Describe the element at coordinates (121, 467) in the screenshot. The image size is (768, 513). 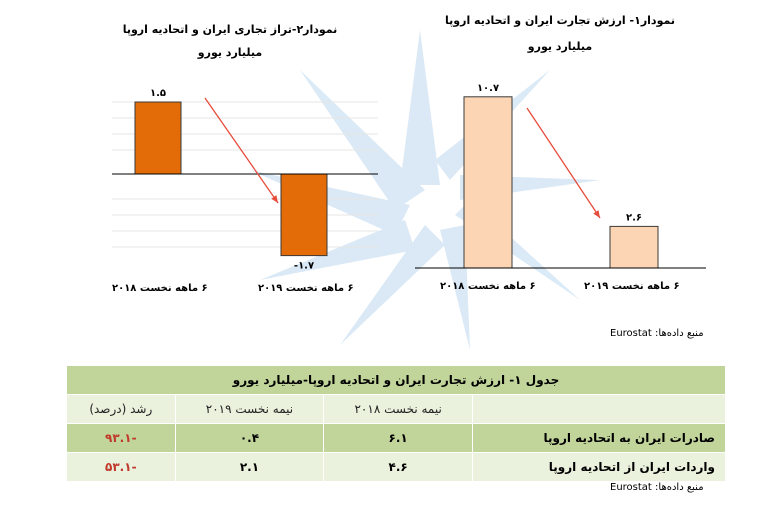
I see `cell-growth: -۵۳.۱` at that location.